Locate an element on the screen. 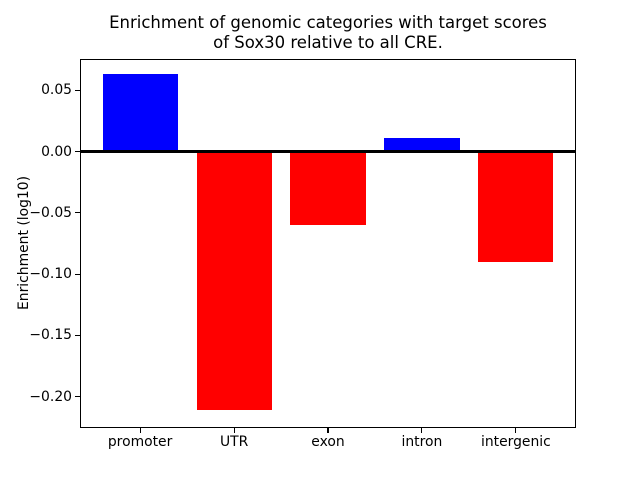  x-tick-label-UTR: UTR is located at coordinates (234, 442).